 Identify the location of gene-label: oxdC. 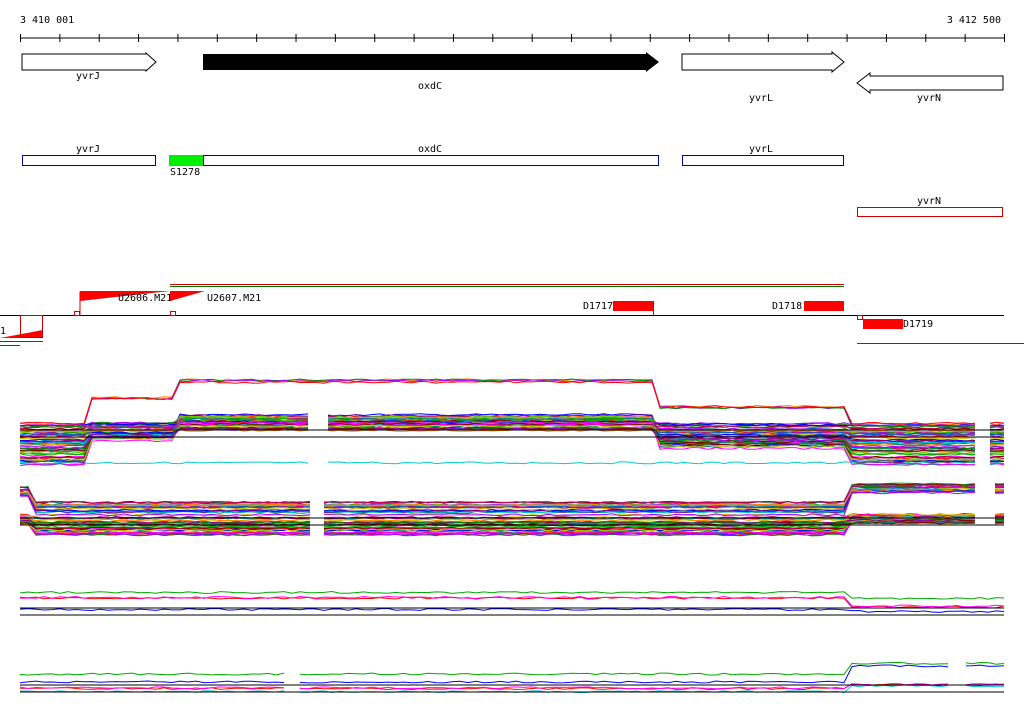
(430, 86).